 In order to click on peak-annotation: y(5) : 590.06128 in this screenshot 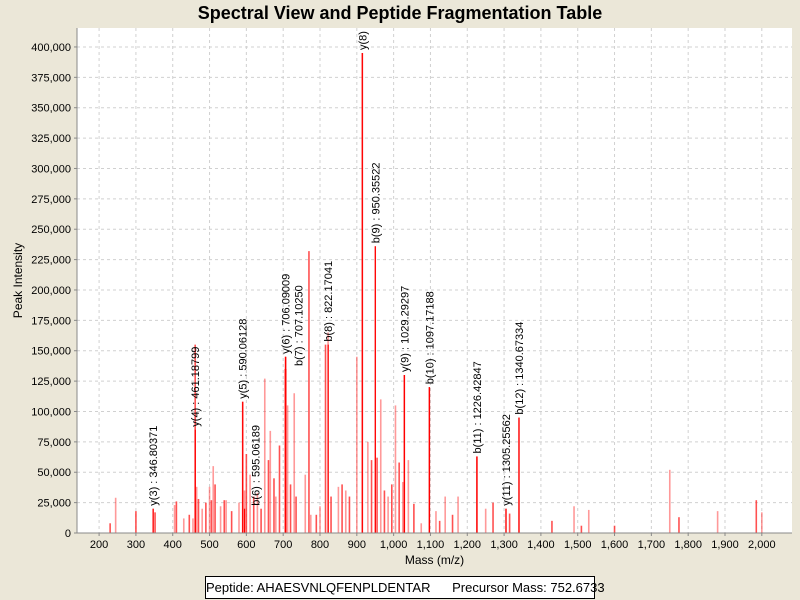, I will do `click(244, 359)`.